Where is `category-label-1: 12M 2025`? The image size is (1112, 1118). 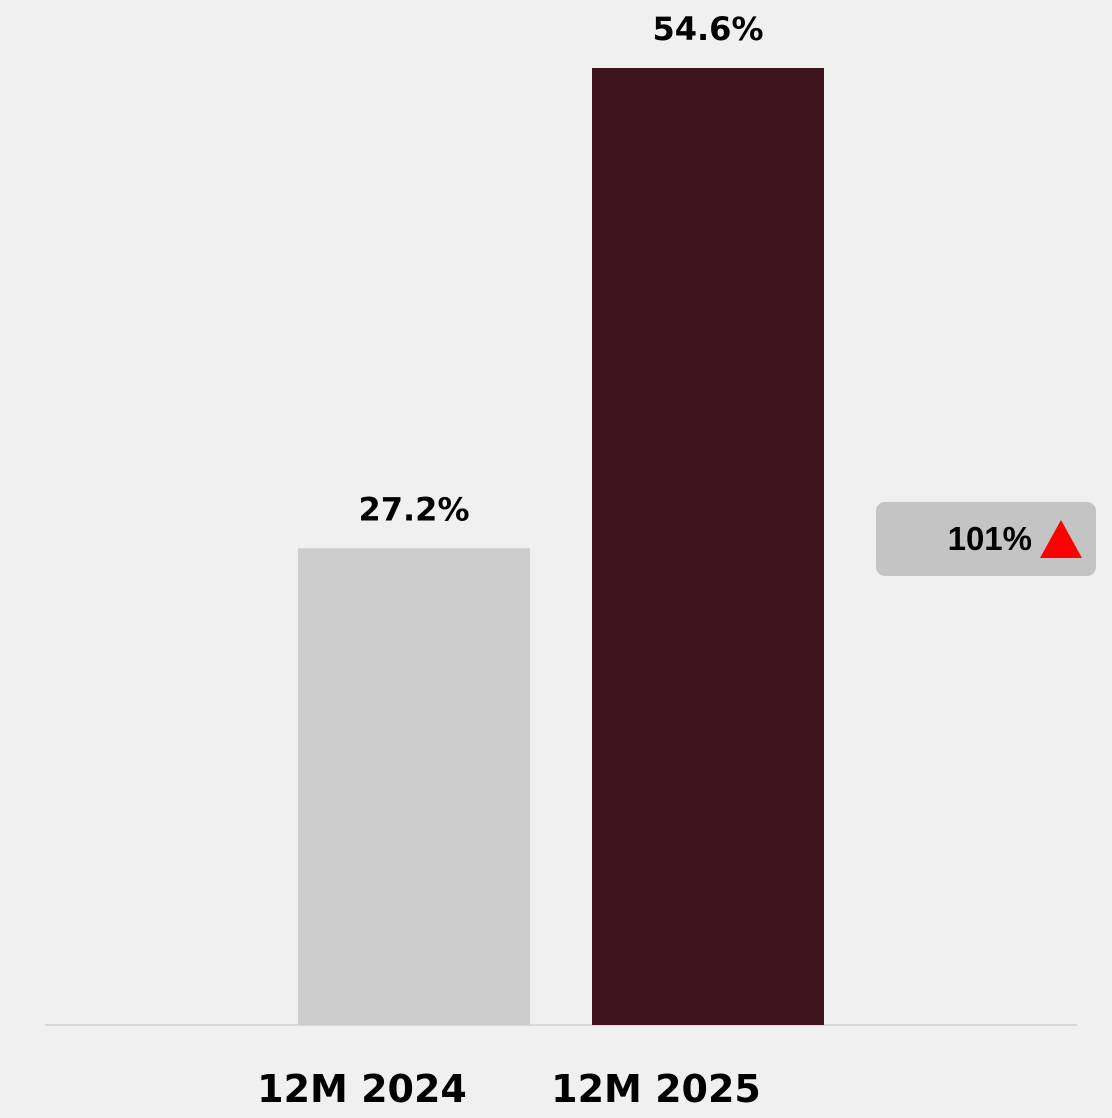
category-label-1: 12M 2025 is located at coordinates (656, 1089).